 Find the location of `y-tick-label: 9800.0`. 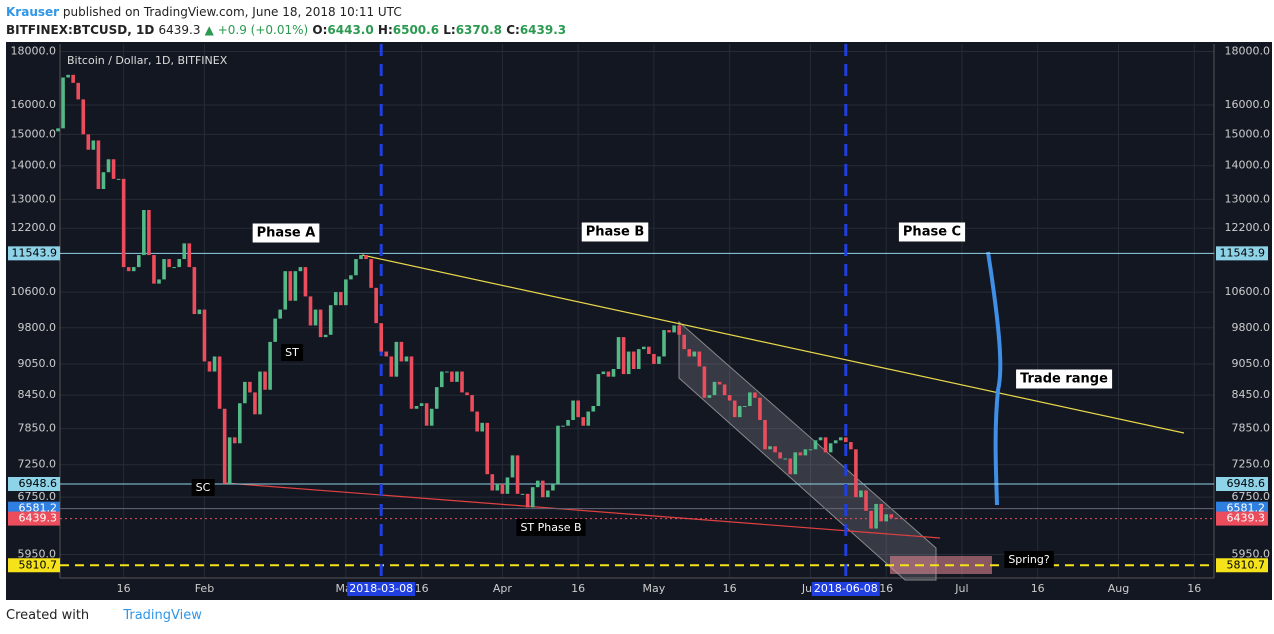

y-tick-label: 9800.0 is located at coordinates (1251, 327).